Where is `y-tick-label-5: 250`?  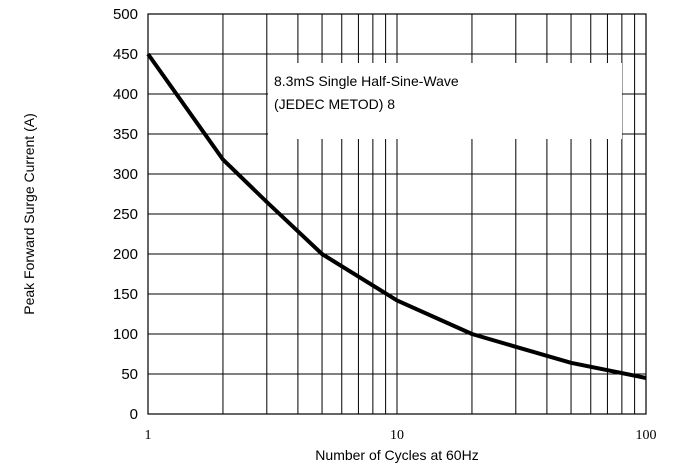
y-tick-label-5: 250 is located at coordinates (125, 214).